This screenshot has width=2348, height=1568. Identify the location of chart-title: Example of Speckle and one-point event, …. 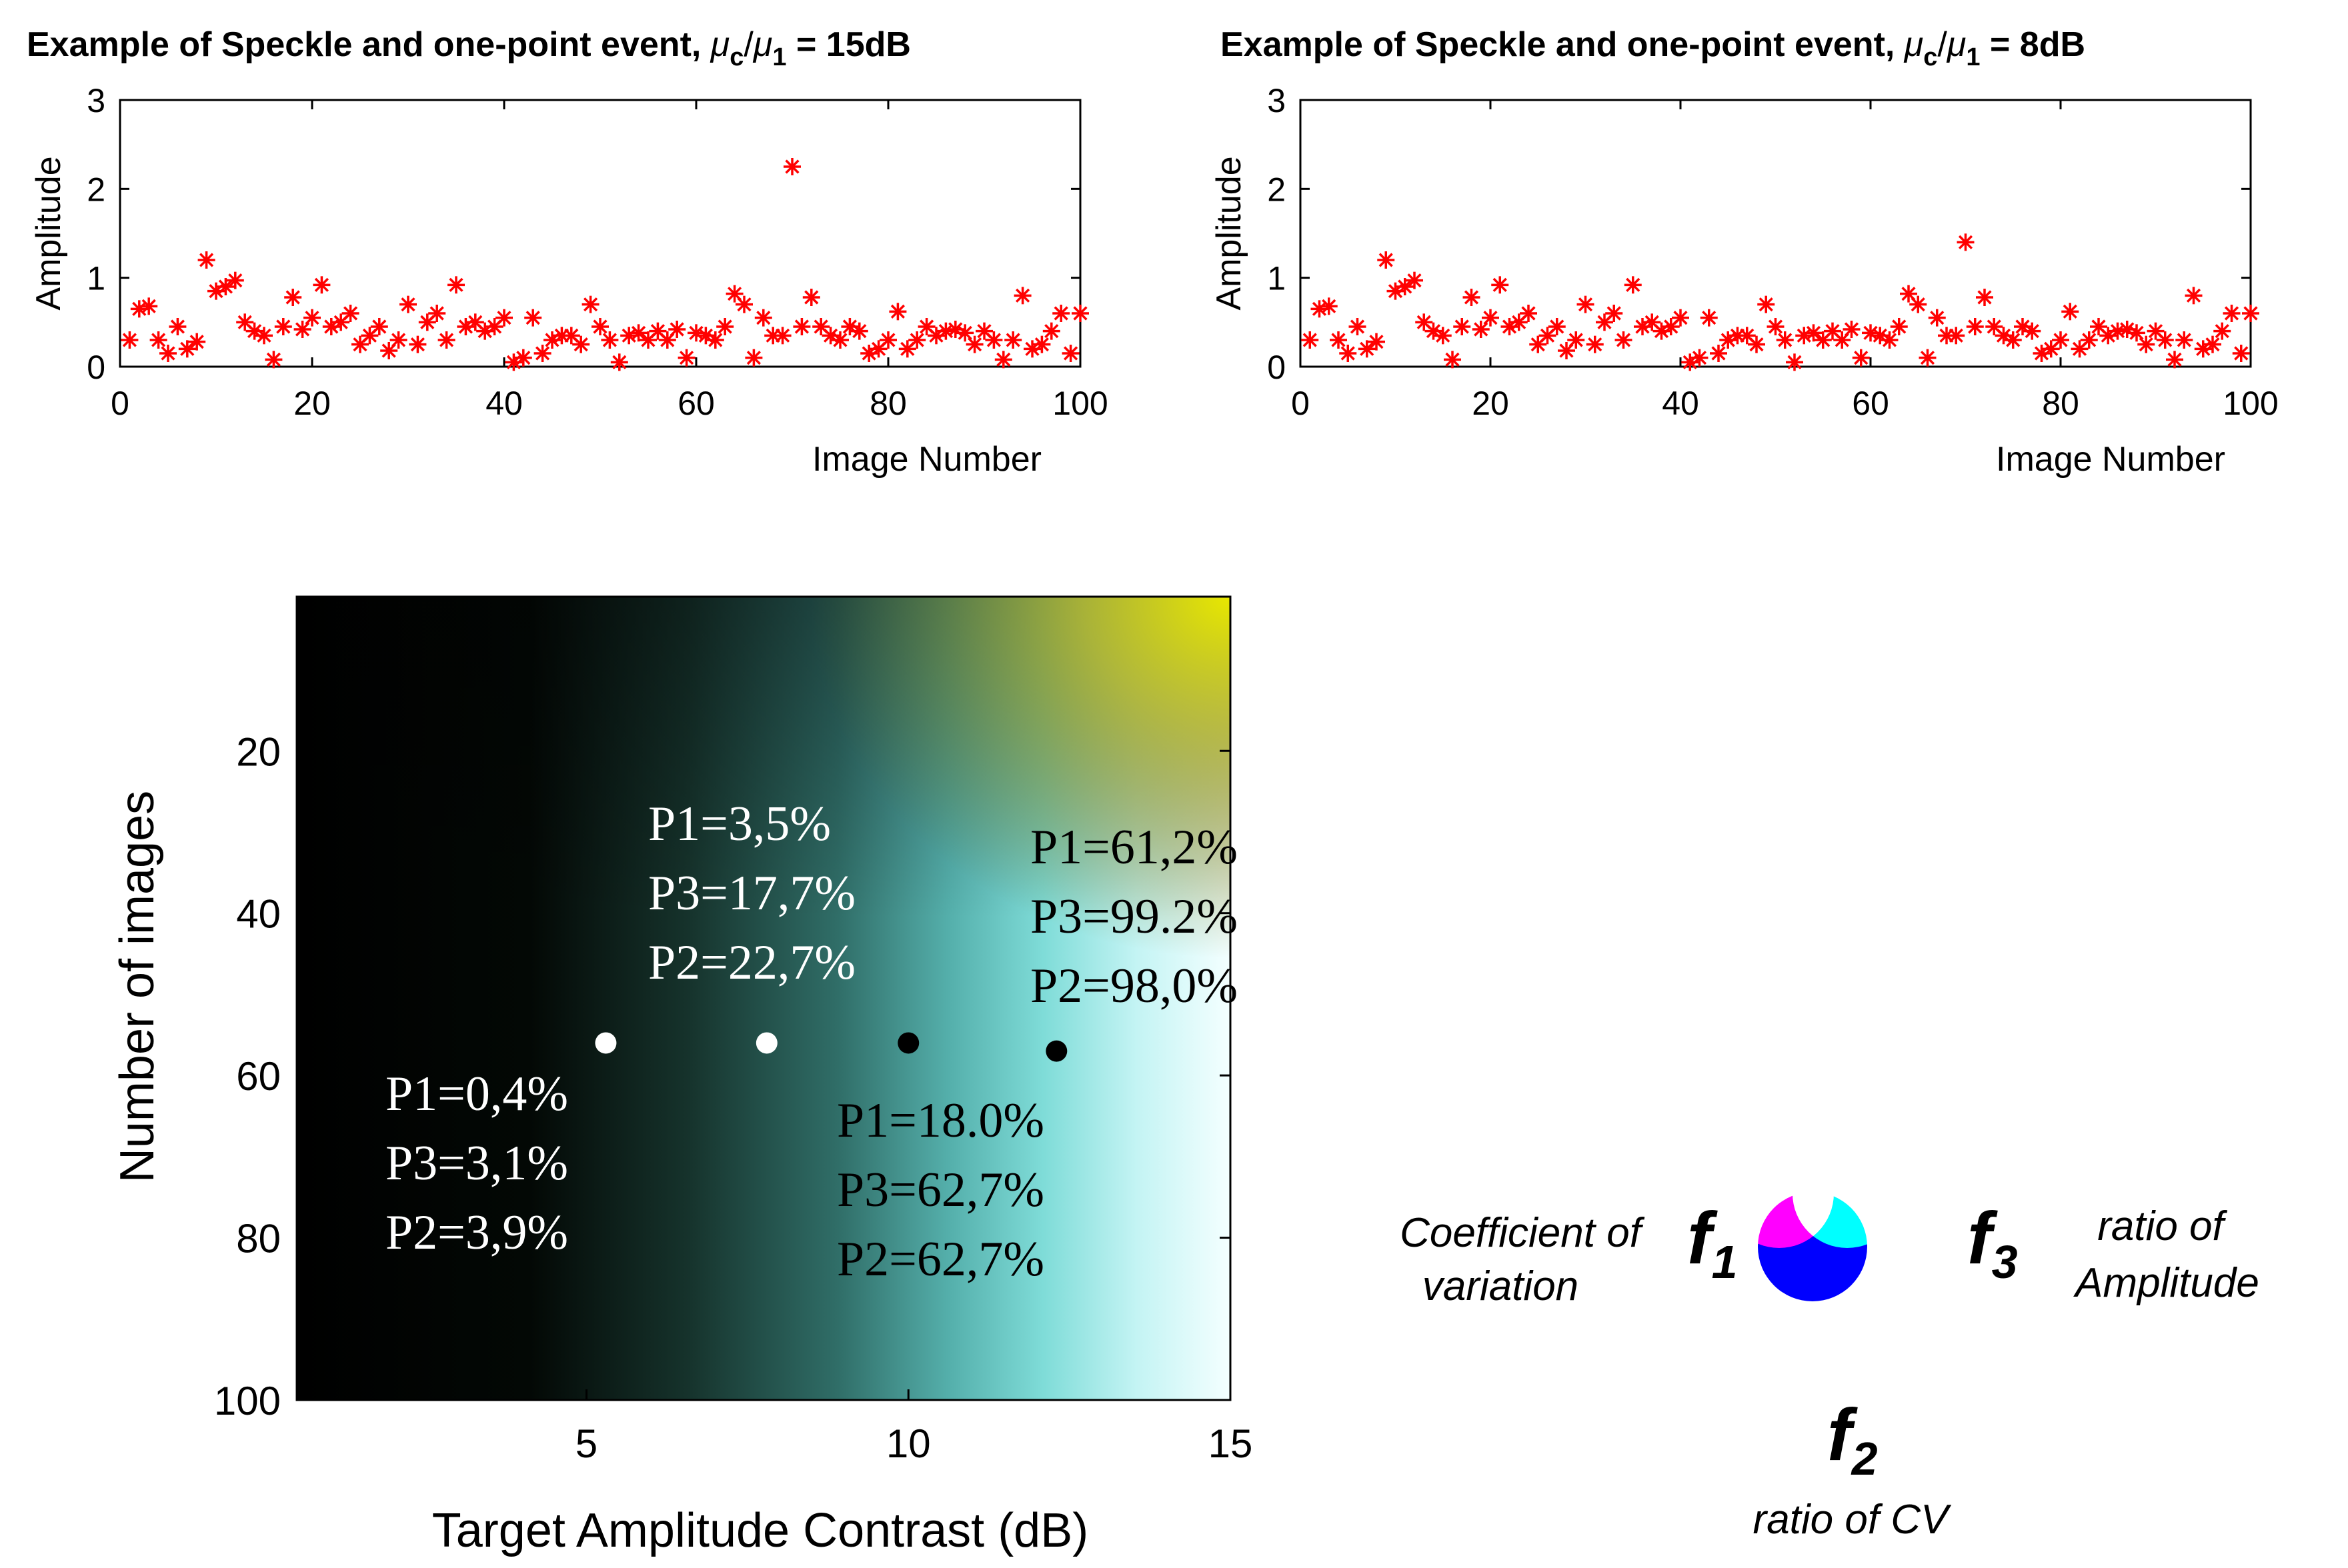
(1652, 48).